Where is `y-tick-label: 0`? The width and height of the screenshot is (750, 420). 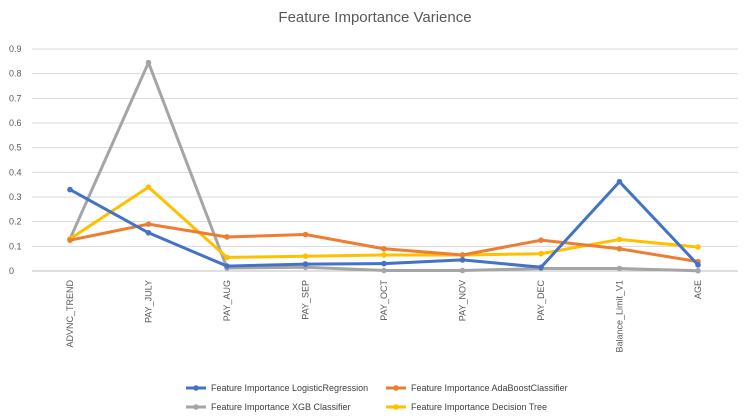
y-tick-label: 0 is located at coordinates (11, 271).